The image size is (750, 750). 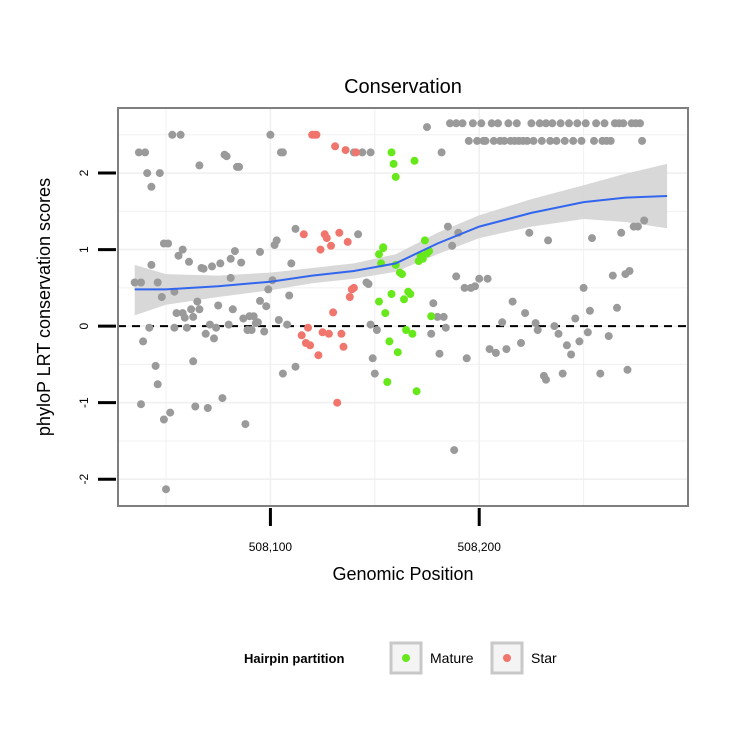 I want to click on x-tick-label: 508,200, so click(x=480, y=547).